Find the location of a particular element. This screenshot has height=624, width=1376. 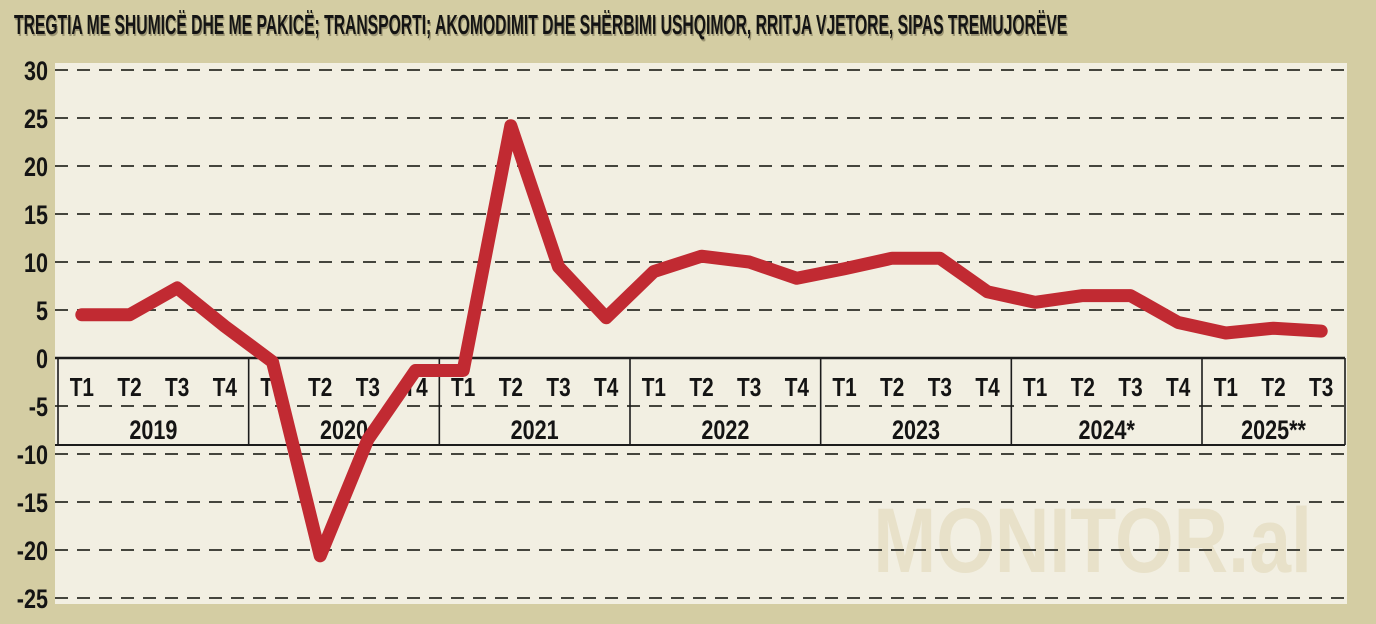

y-tick-label: 10 is located at coordinates (36, 264).